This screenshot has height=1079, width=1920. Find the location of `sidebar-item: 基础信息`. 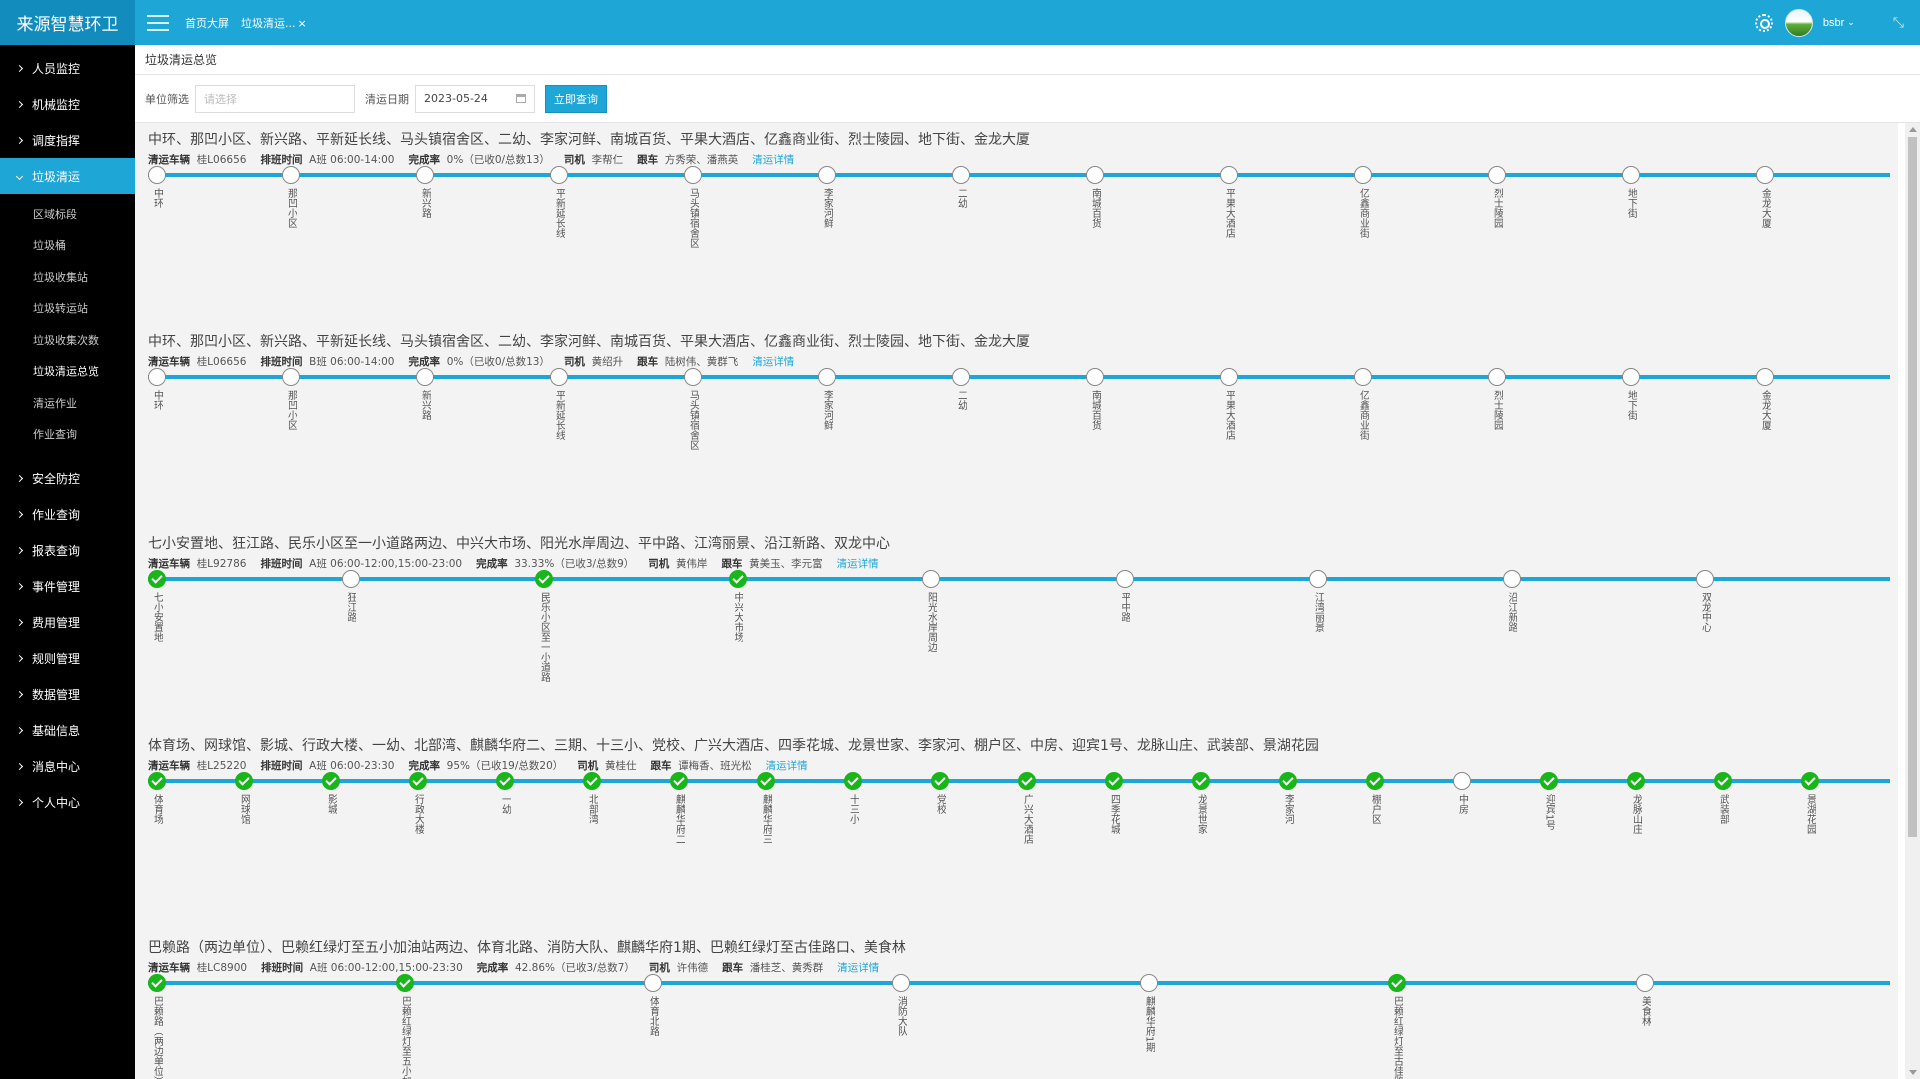

sidebar-item: 基础信息 is located at coordinates (67, 730).